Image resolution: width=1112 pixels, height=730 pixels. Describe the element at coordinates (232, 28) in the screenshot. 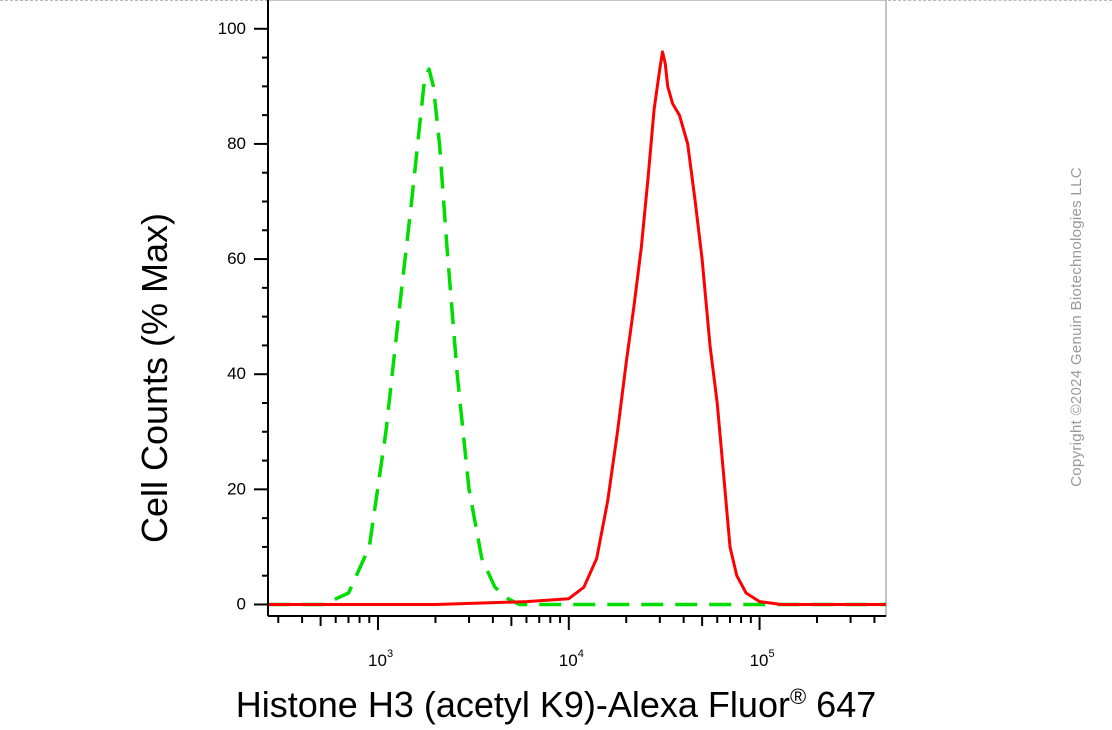

I see `y-tick-label: 100` at that location.